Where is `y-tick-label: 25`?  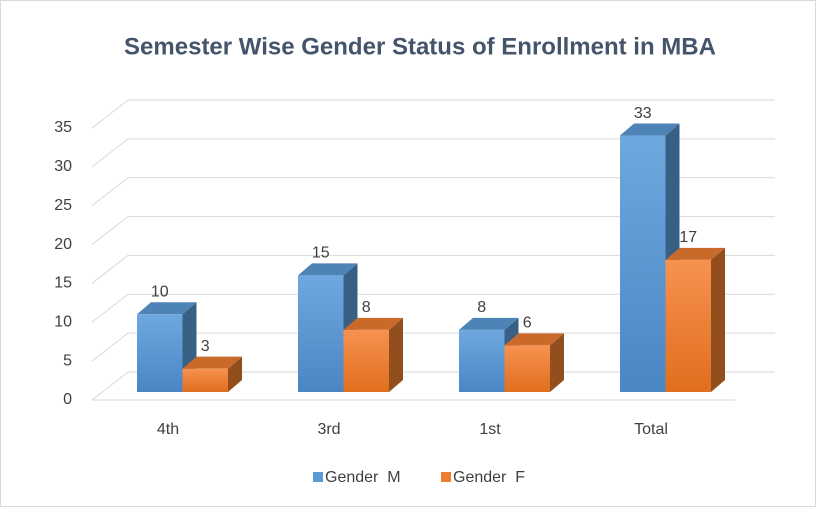 y-tick-label: 25 is located at coordinates (63, 205).